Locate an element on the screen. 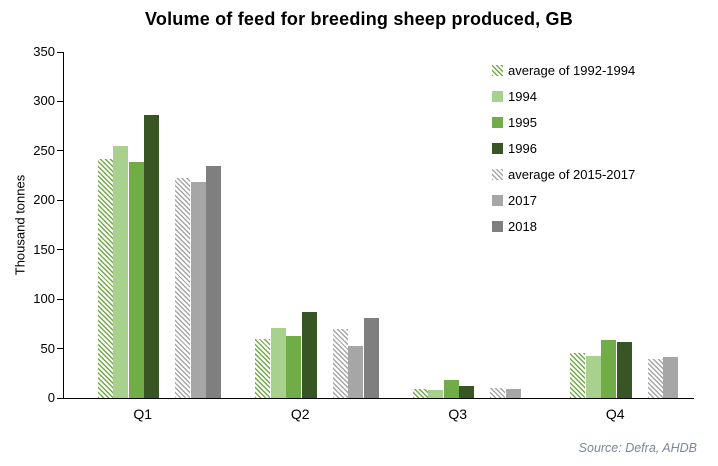 The width and height of the screenshot is (718, 466). y-tick-label: 0 is located at coordinates (51, 397).